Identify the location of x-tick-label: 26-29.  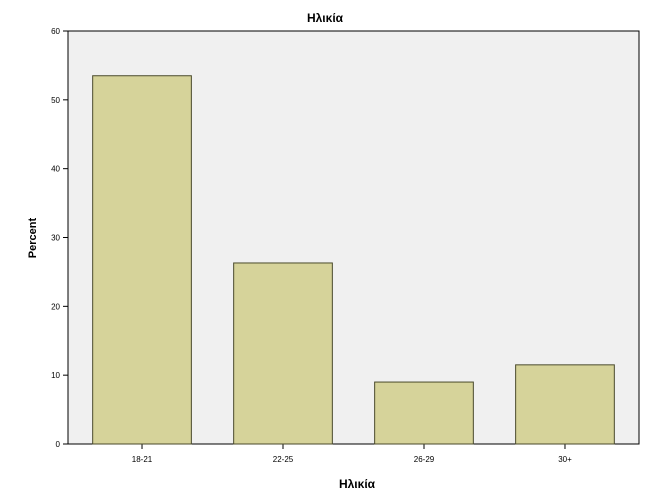
(424, 459).